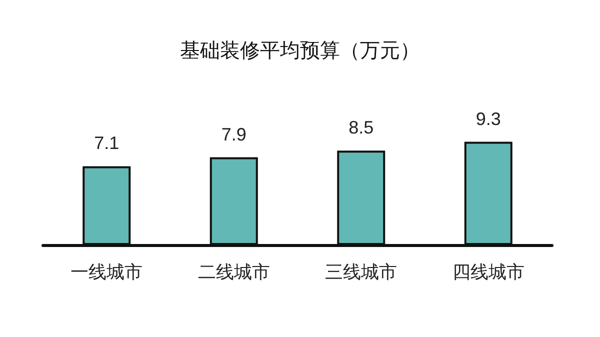 The image size is (600, 337). Describe the element at coordinates (106, 272) in the screenshot. I see `x-tick-label: 一线城市` at that location.